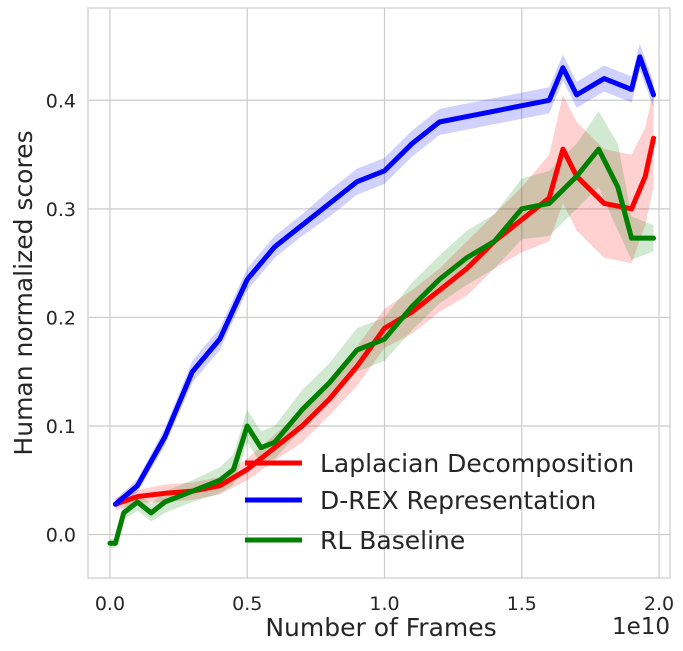 This screenshot has height=651, width=683. Describe the element at coordinates (247, 604) in the screenshot. I see `x-tick-label: 0.5` at that location.